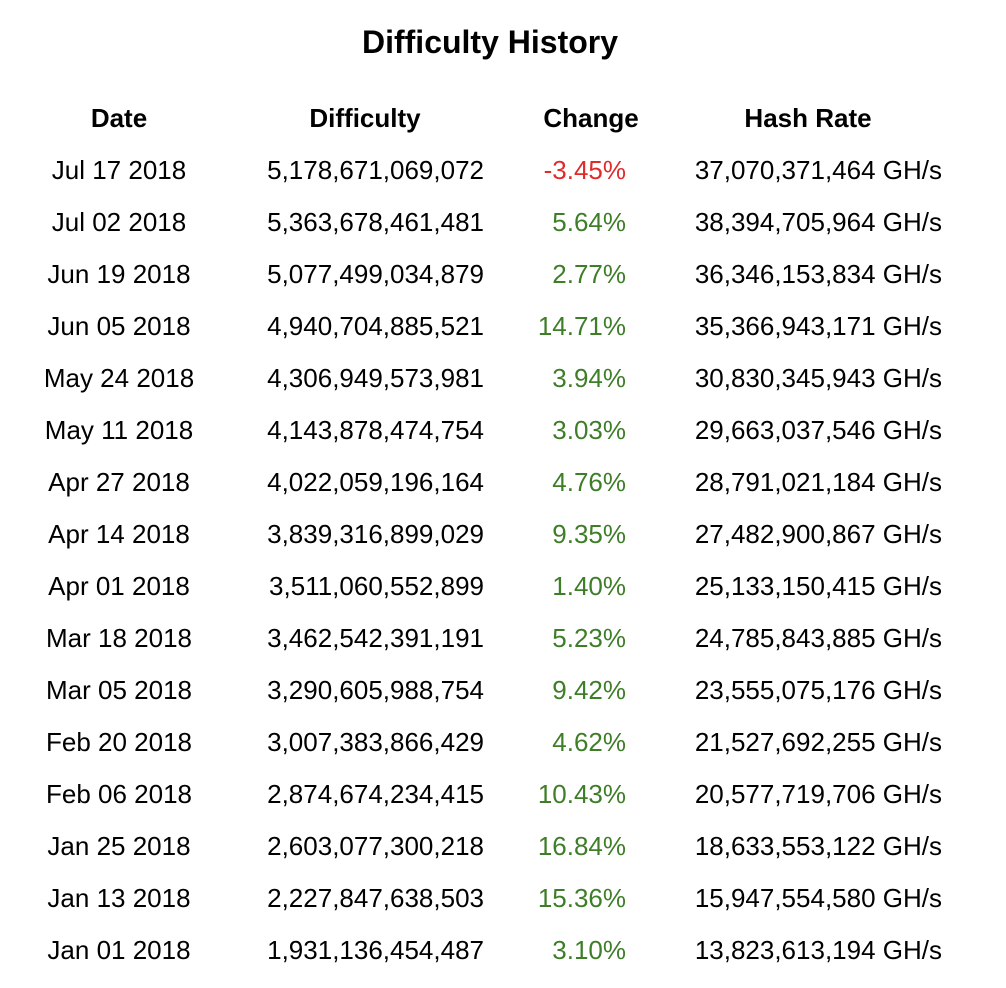  Describe the element at coordinates (119, 326) in the screenshot. I see `date-cell: Jun 05 2018` at that location.